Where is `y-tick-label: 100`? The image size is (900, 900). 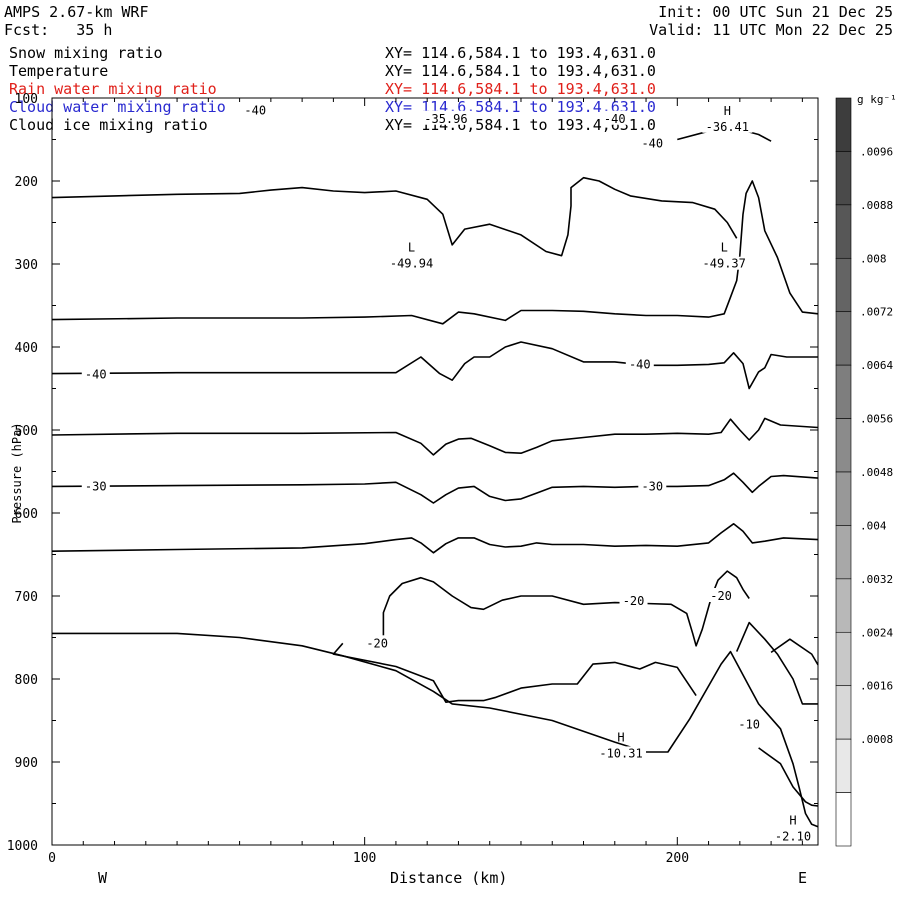
y-tick-label: 100 is located at coordinates (26, 99).